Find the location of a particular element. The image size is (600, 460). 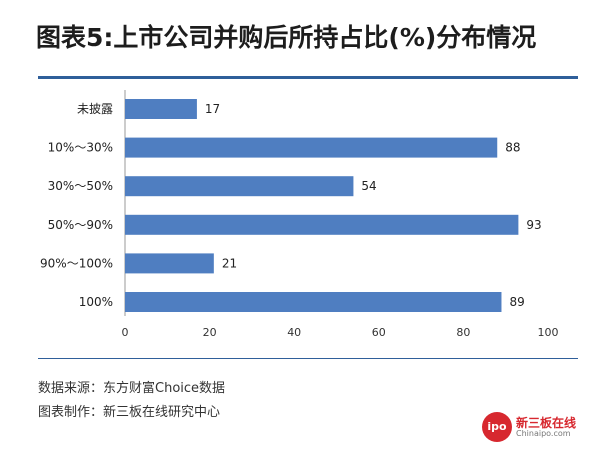

data-label: 21 is located at coordinates (229, 263).